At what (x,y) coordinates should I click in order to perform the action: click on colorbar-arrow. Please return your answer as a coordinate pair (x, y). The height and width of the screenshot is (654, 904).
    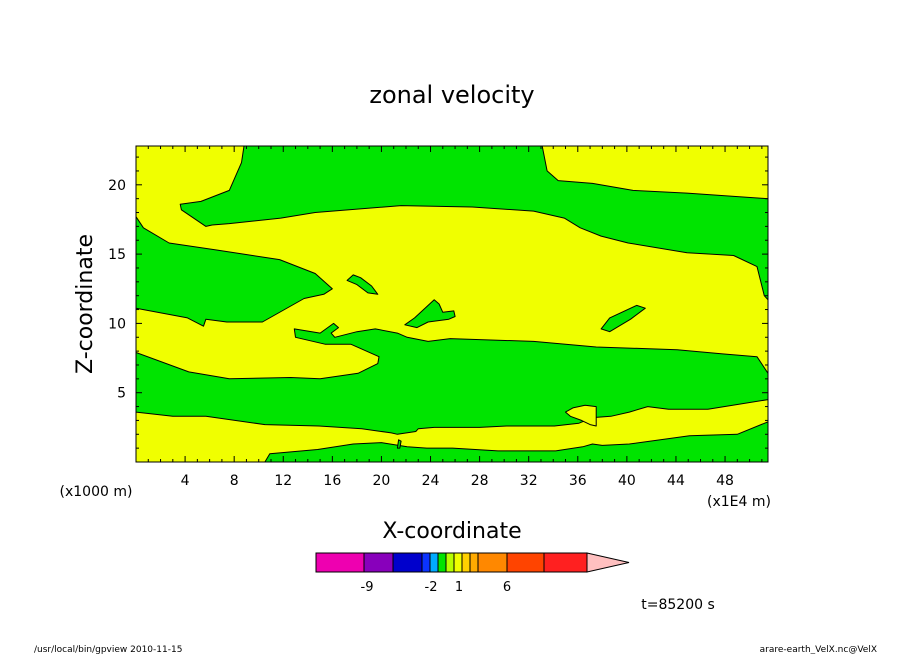
    Looking at the image, I should click on (608, 562).